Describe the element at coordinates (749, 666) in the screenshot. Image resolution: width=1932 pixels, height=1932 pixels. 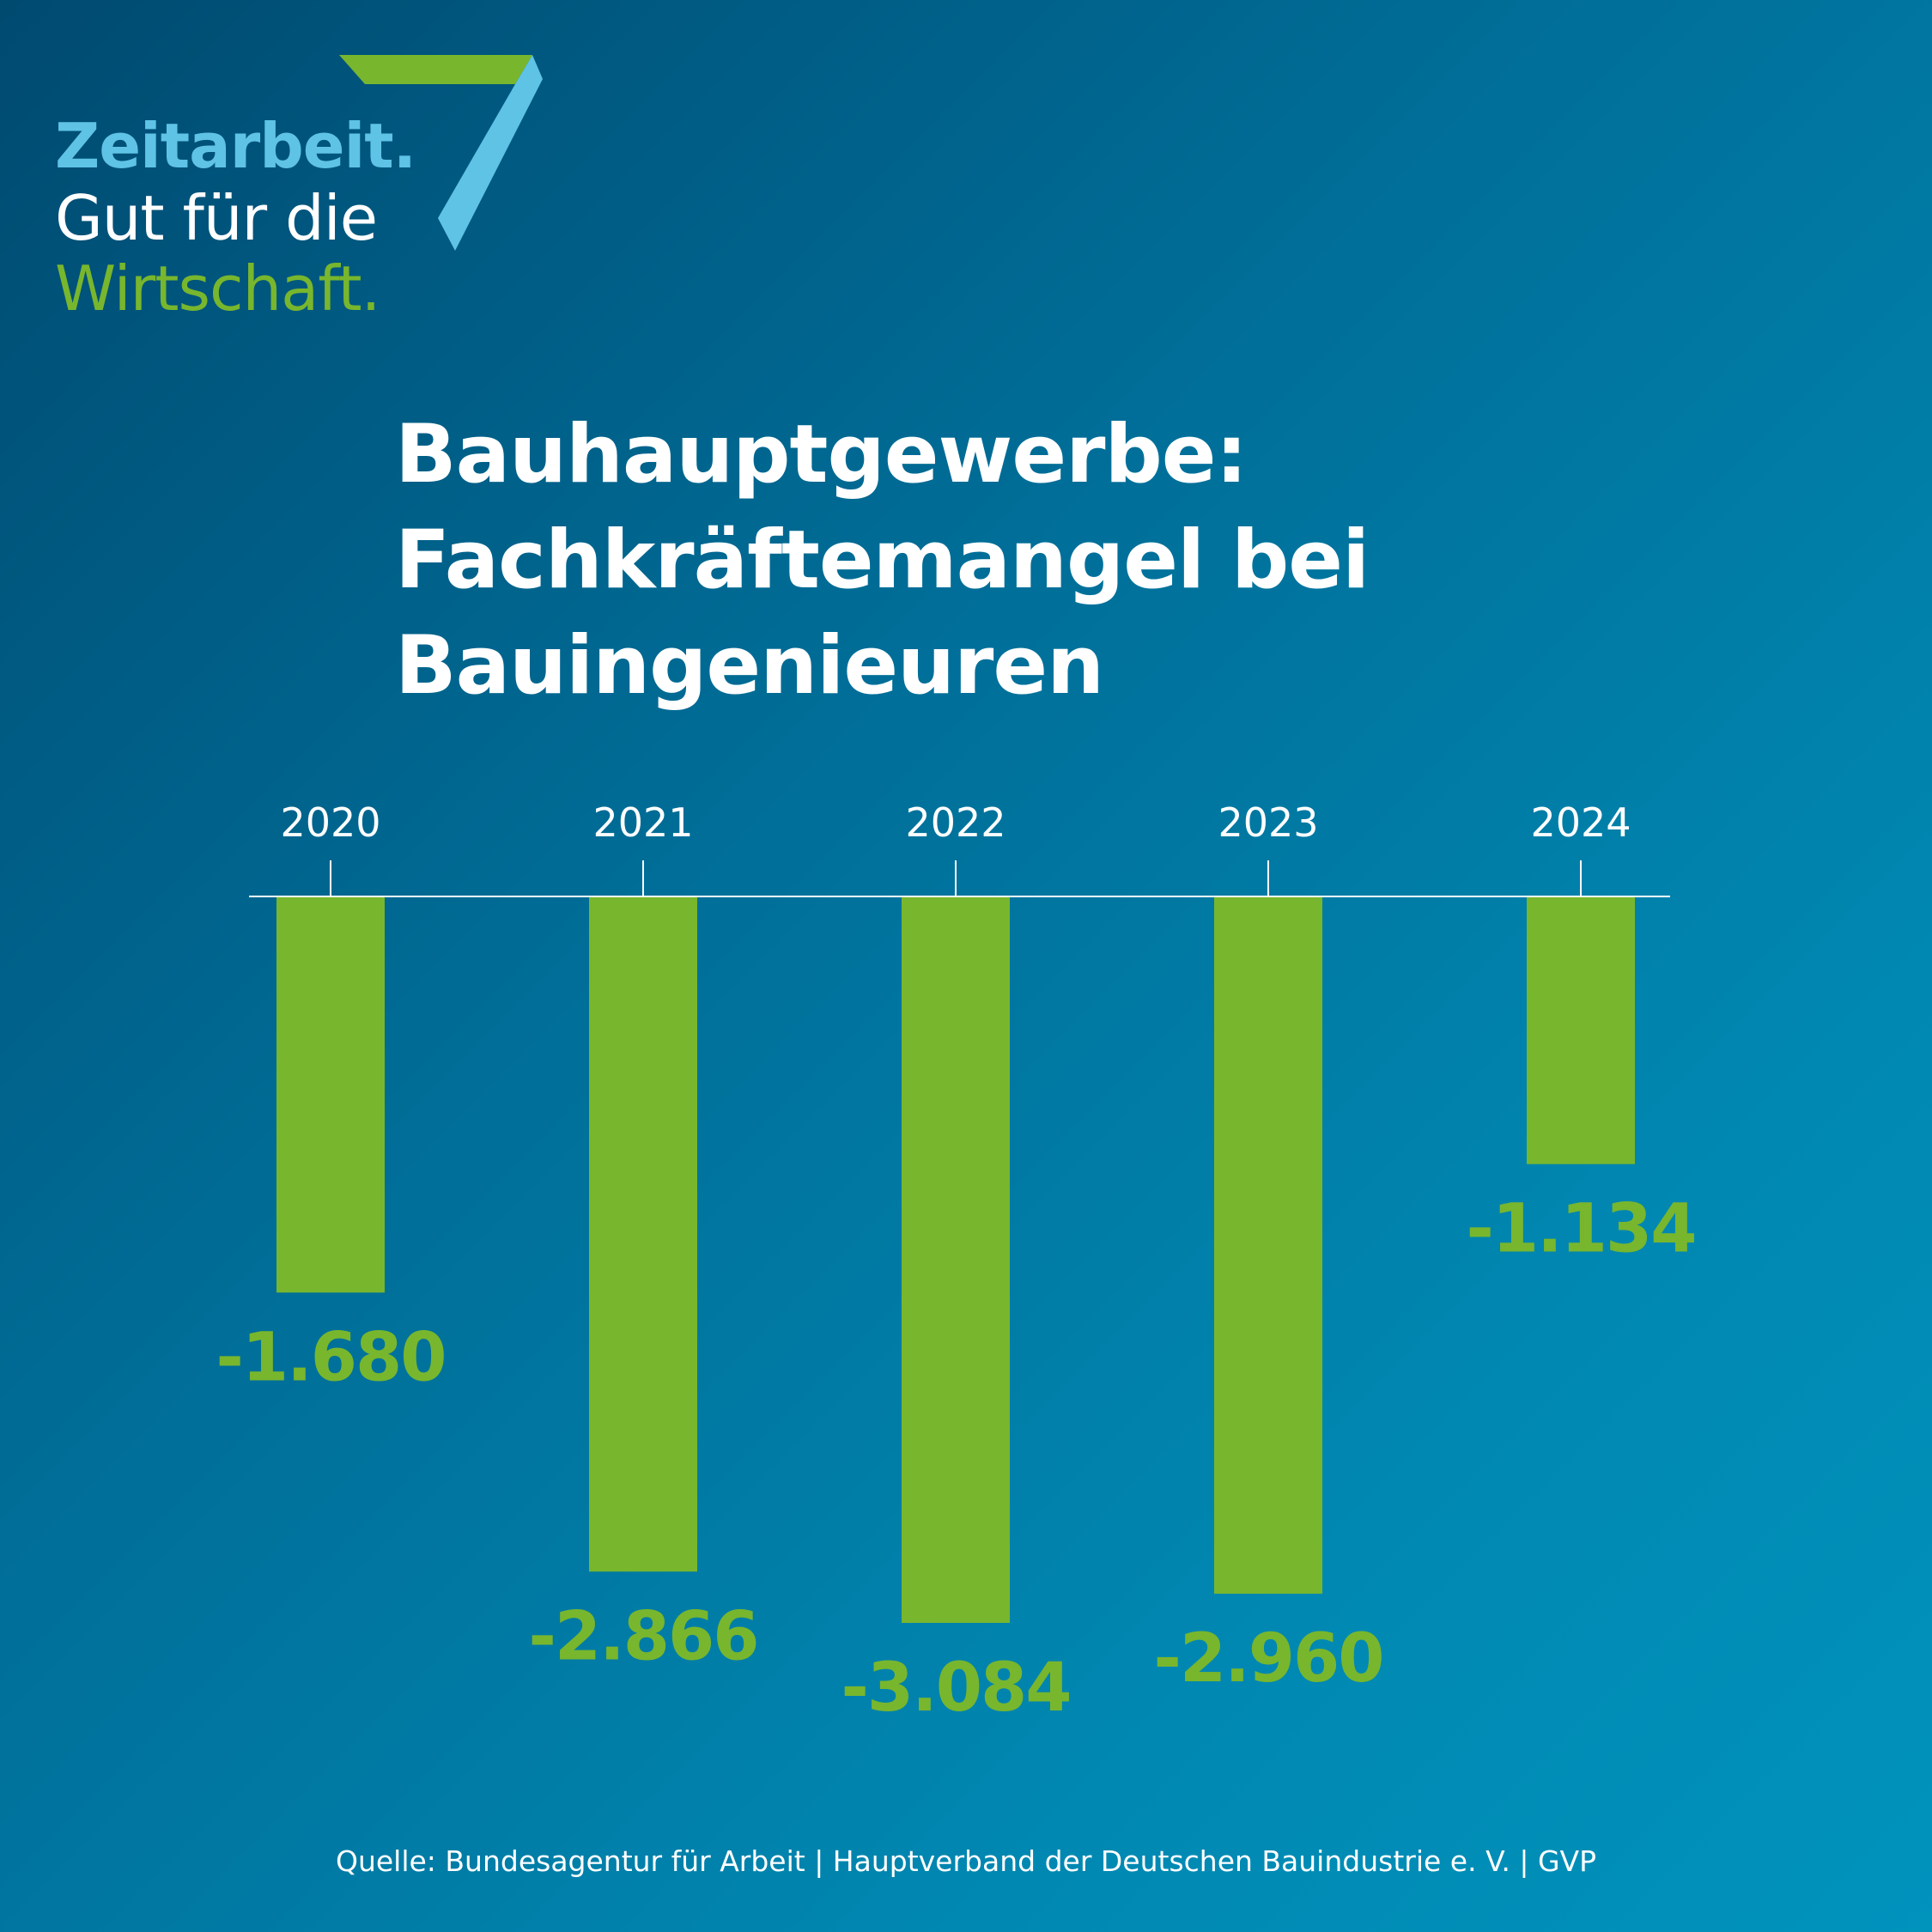
I see `title-line-3: Bauingenieuren` at that location.